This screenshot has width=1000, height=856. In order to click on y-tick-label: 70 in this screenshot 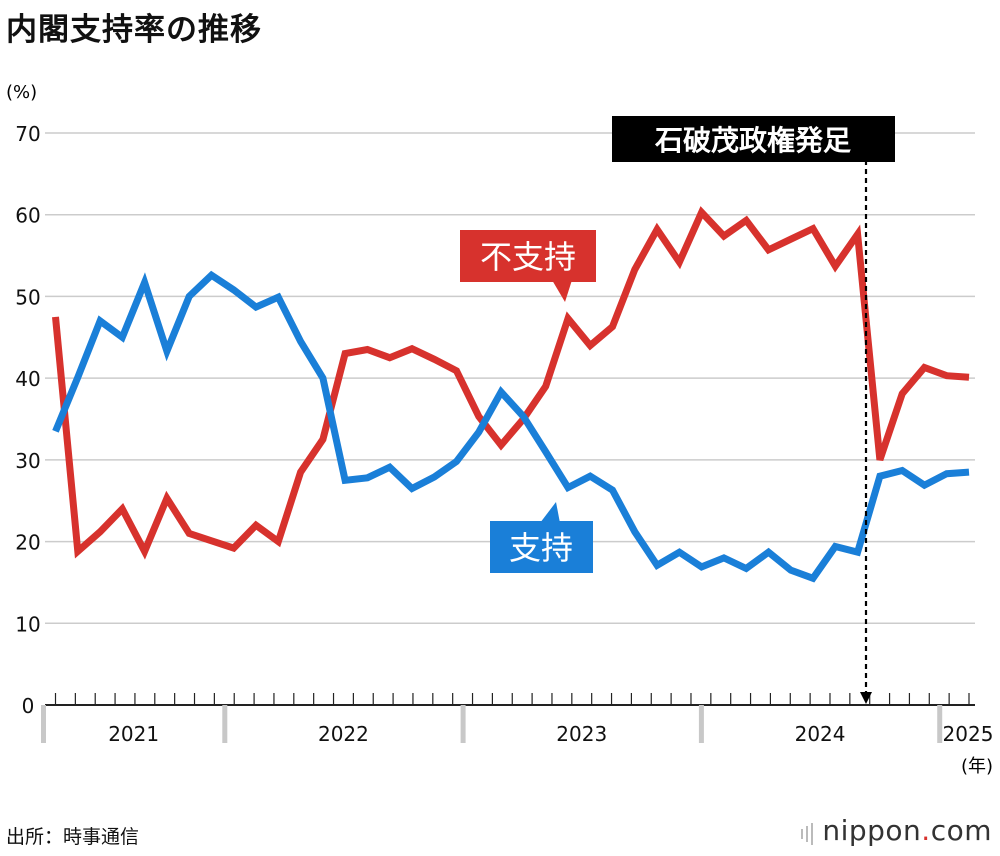, I will do `click(27, 134)`.